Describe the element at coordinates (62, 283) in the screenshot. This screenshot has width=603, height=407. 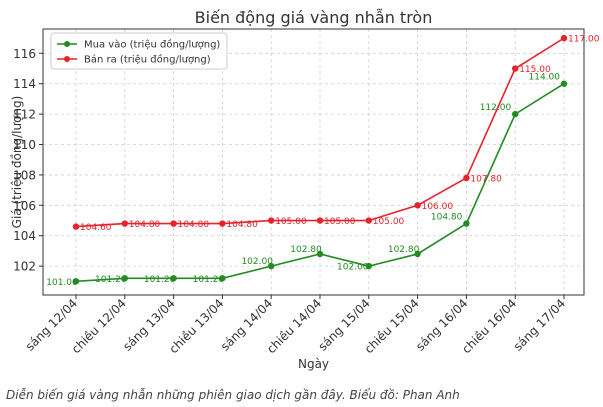
I see `data-label: 101.00` at that location.